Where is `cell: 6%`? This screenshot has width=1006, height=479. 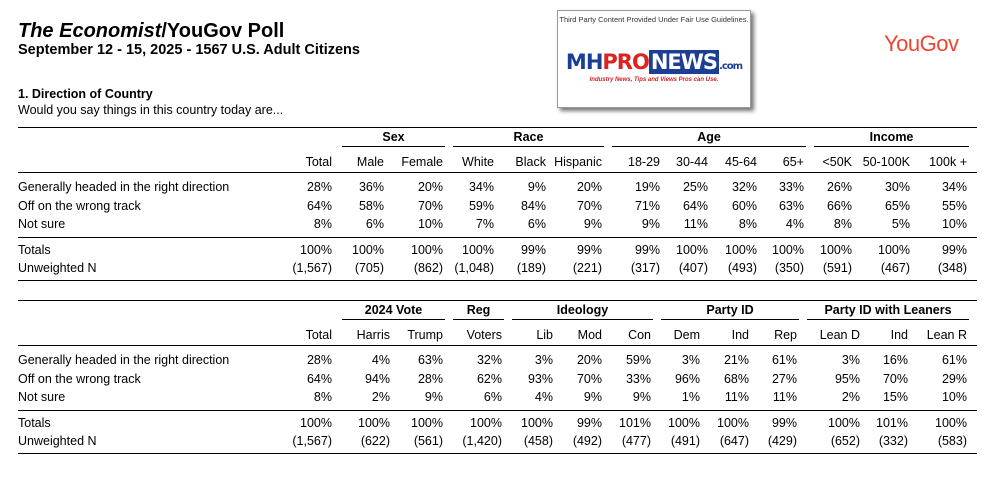 cell: 6% is located at coordinates (536, 223).